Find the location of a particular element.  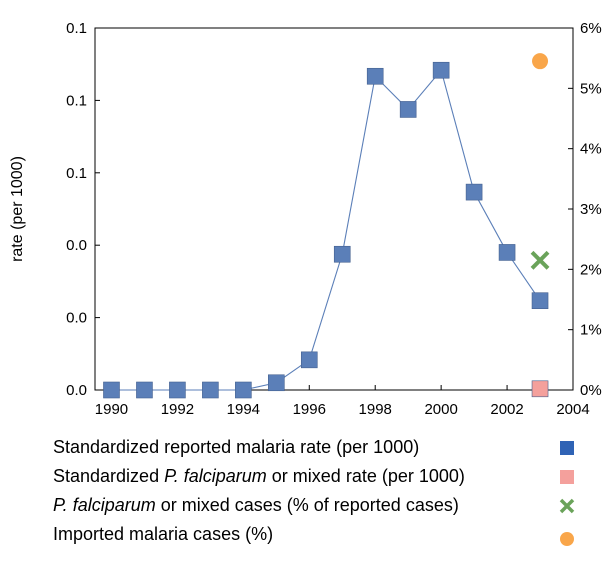

x-tick-label: 1994 is located at coordinates (243, 409).